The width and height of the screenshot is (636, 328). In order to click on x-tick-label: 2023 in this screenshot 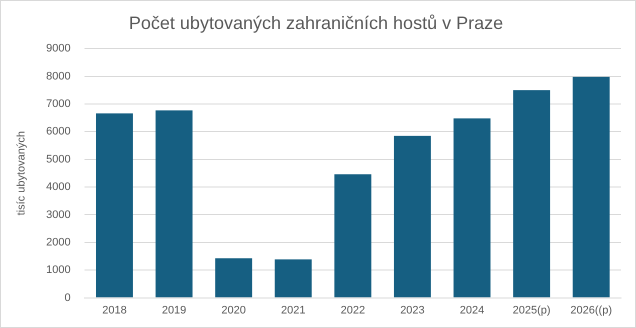, I will do `click(412, 310)`.